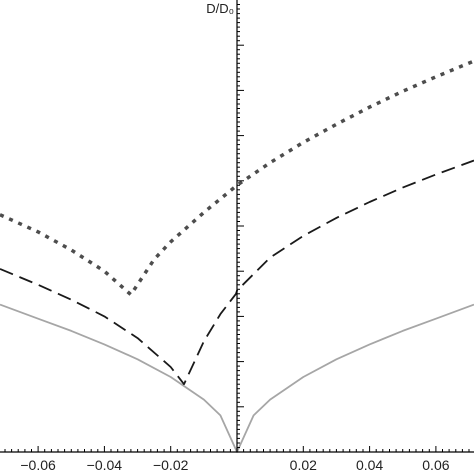 The image size is (474, 474). I want to click on x-tick-label: 0.06, so click(435, 465).